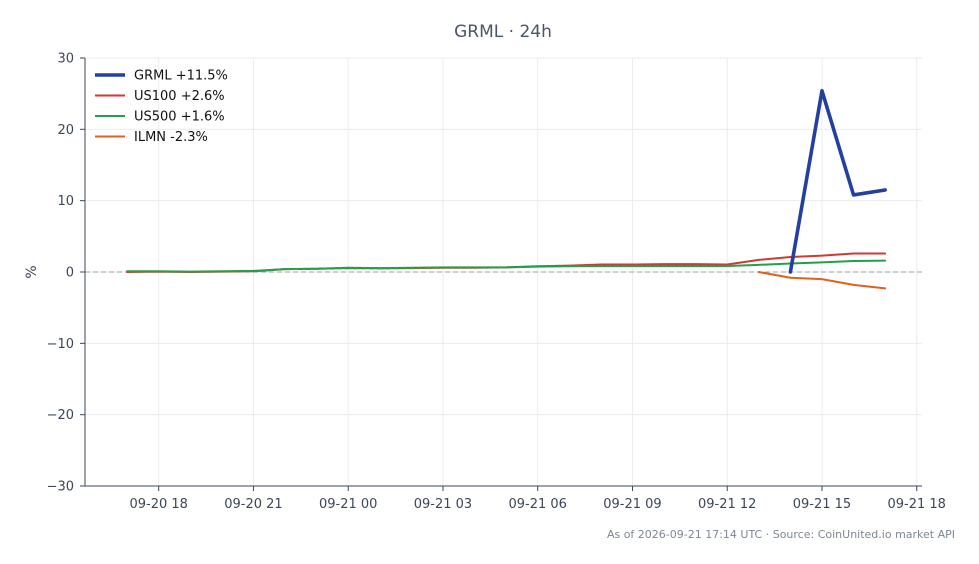 The width and height of the screenshot is (979, 564). What do you see at coordinates (32, 271) in the screenshot?
I see `y-axis-label: %` at bounding box center [32, 271].